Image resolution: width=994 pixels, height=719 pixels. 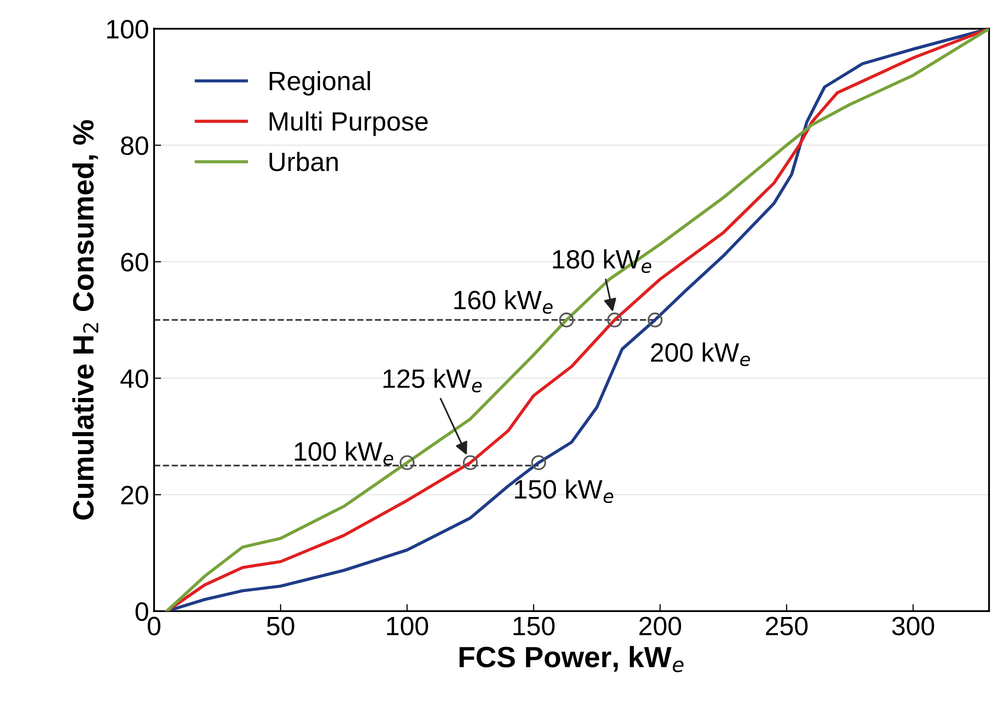 What do you see at coordinates (572, 659) in the screenshot?
I see `x-axis-title: FCS Power, kW$_{e}$` at bounding box center [572, 659].